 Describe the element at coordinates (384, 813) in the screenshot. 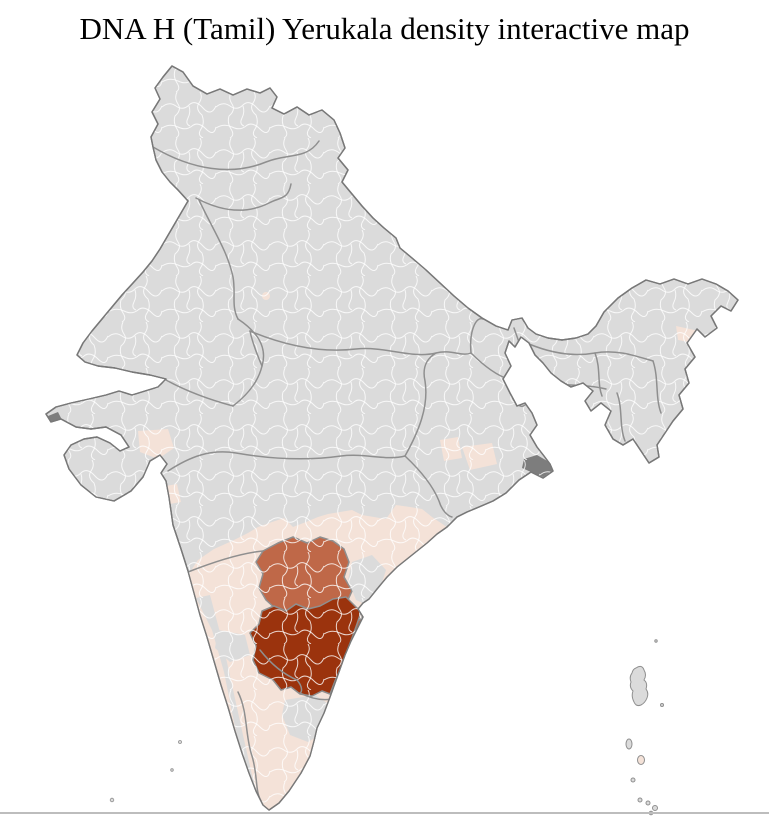

I see `bottom-divider` at that location.